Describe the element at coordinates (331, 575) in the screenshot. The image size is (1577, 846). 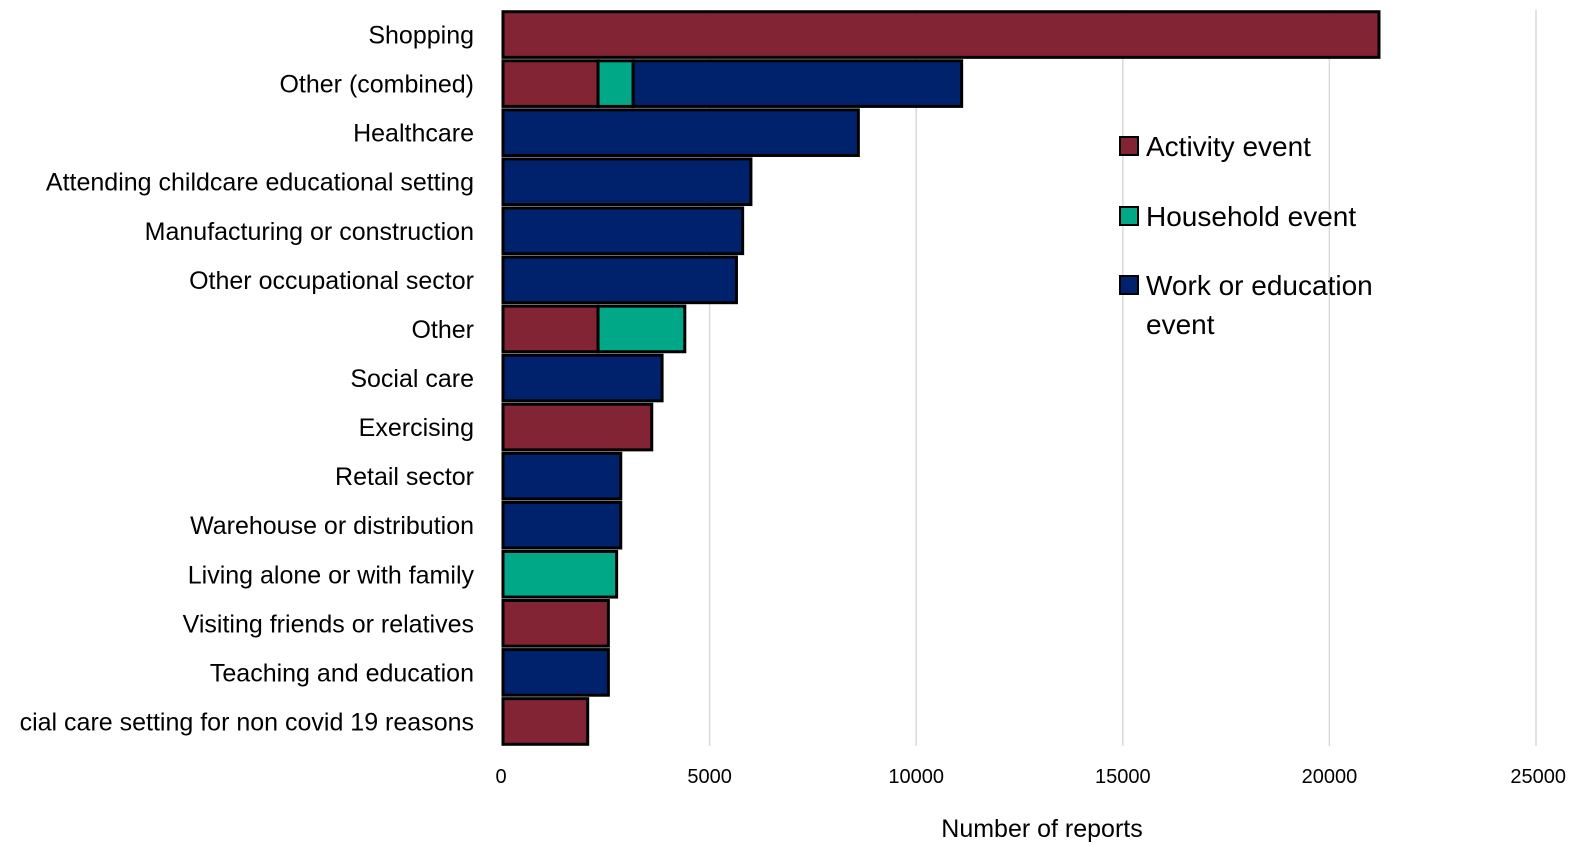
I see `category-label: Living alone or with family` at that location.